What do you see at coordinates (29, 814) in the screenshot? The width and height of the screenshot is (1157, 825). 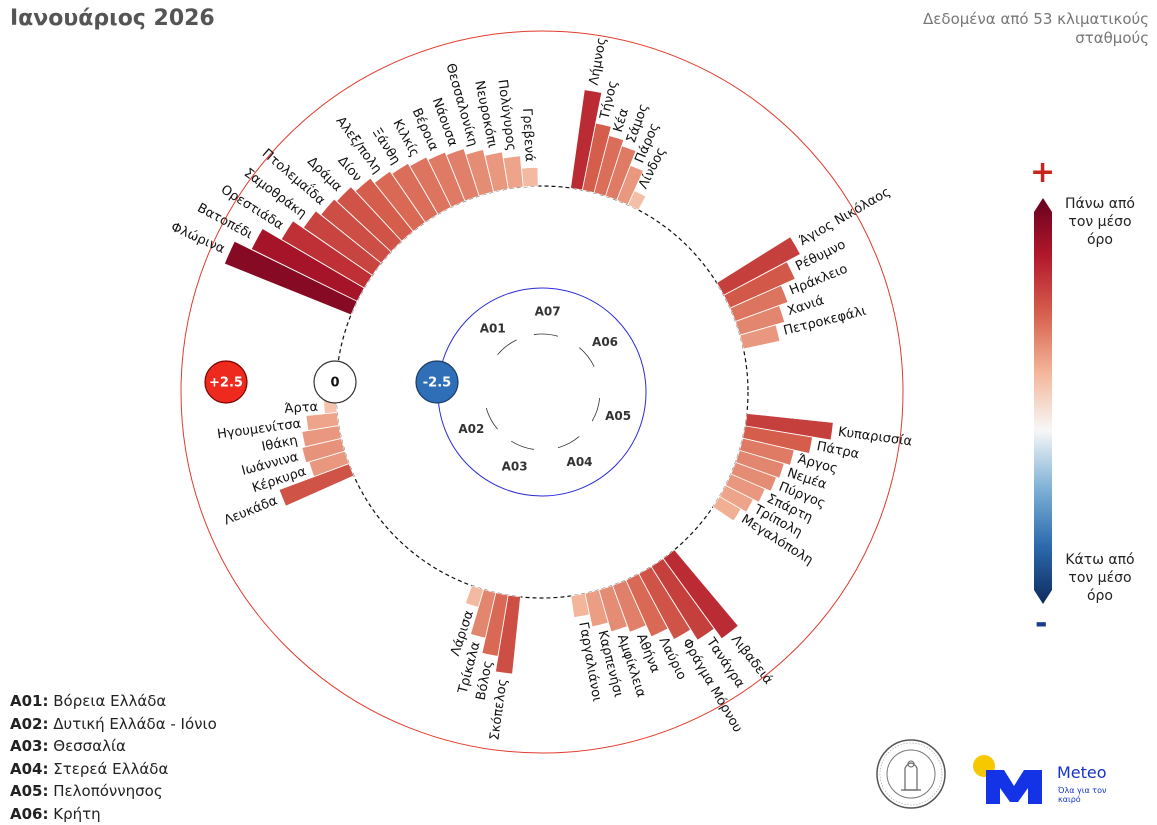 I see `legend-code: A06:` at bounding box center [29, 814].